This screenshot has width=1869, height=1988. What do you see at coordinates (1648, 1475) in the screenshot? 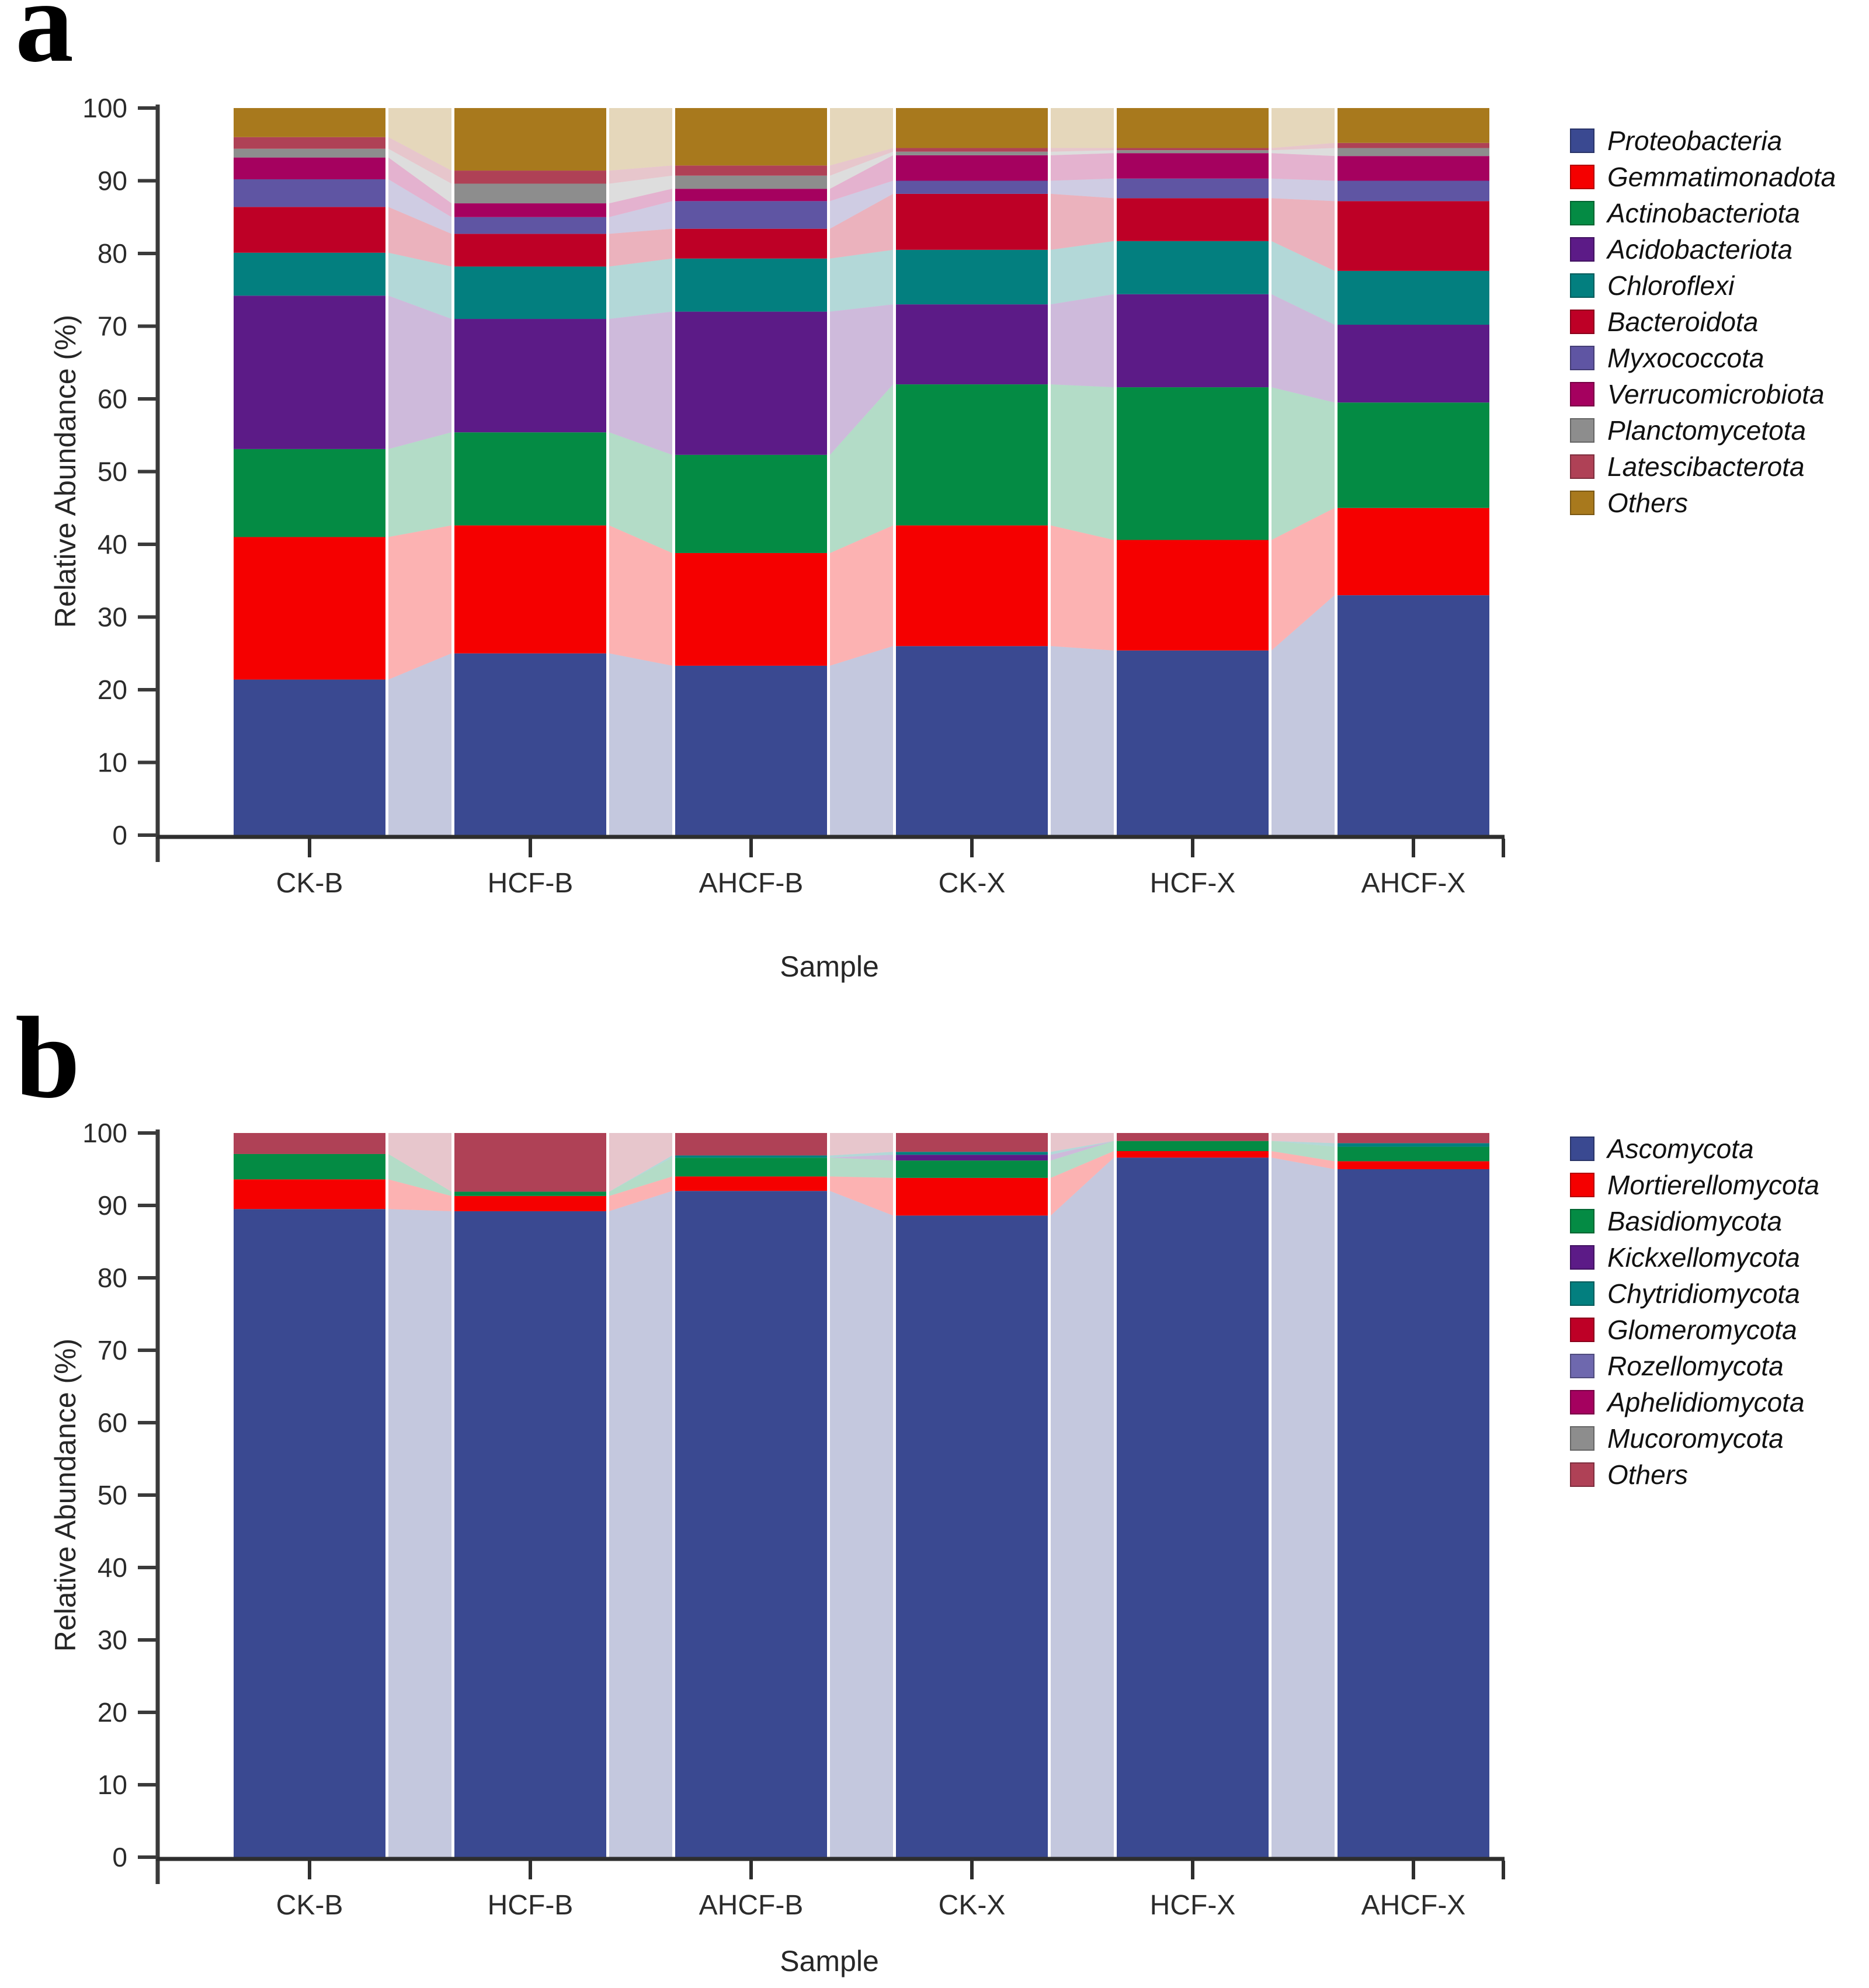
I see `legend-label: Others` at bounding box center [1648, 1475].